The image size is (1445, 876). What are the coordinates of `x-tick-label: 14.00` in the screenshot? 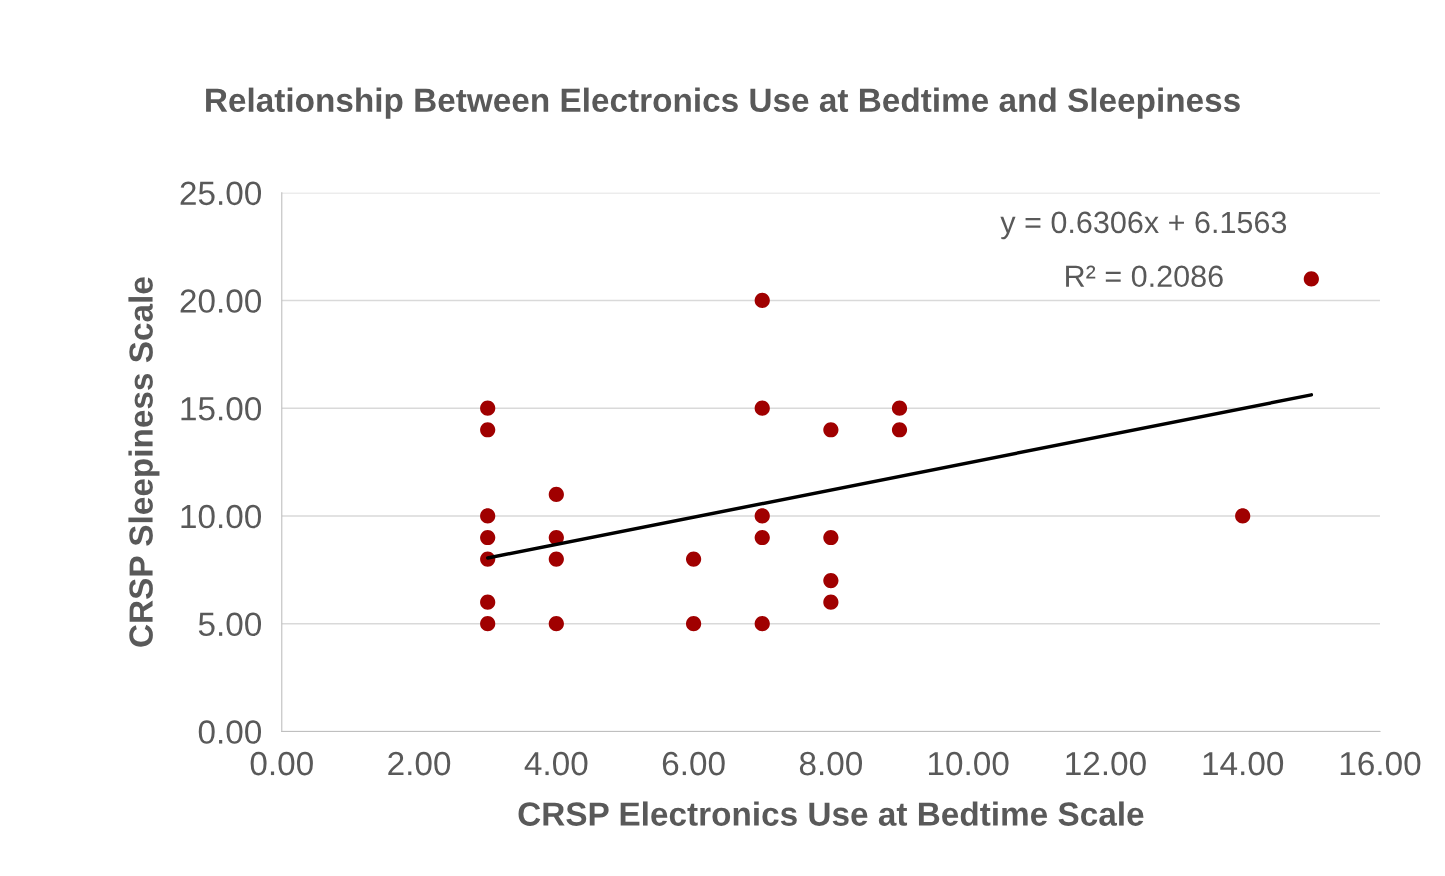 It's located at (1243, 763).